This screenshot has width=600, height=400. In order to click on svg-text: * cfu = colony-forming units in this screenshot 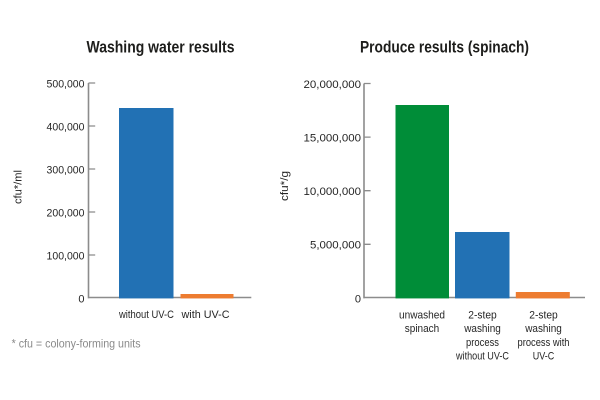, I will do `click(76, 344)`.